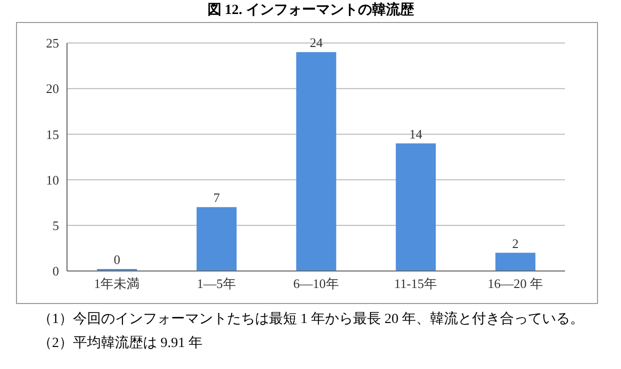 The width and height of the screenshot is (621, 369). I want to click on x-tick-label: 1年未満, so click(117, 284).